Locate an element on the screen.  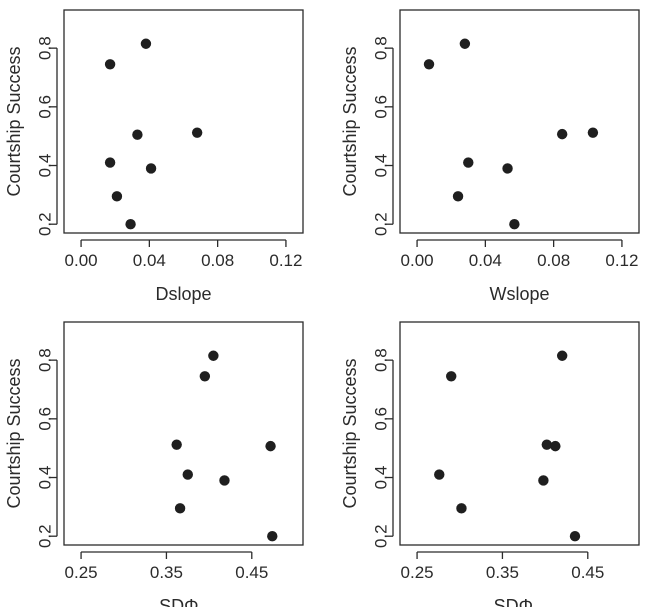
x-axis-title: Wslope is located at coordinates (519, 294).